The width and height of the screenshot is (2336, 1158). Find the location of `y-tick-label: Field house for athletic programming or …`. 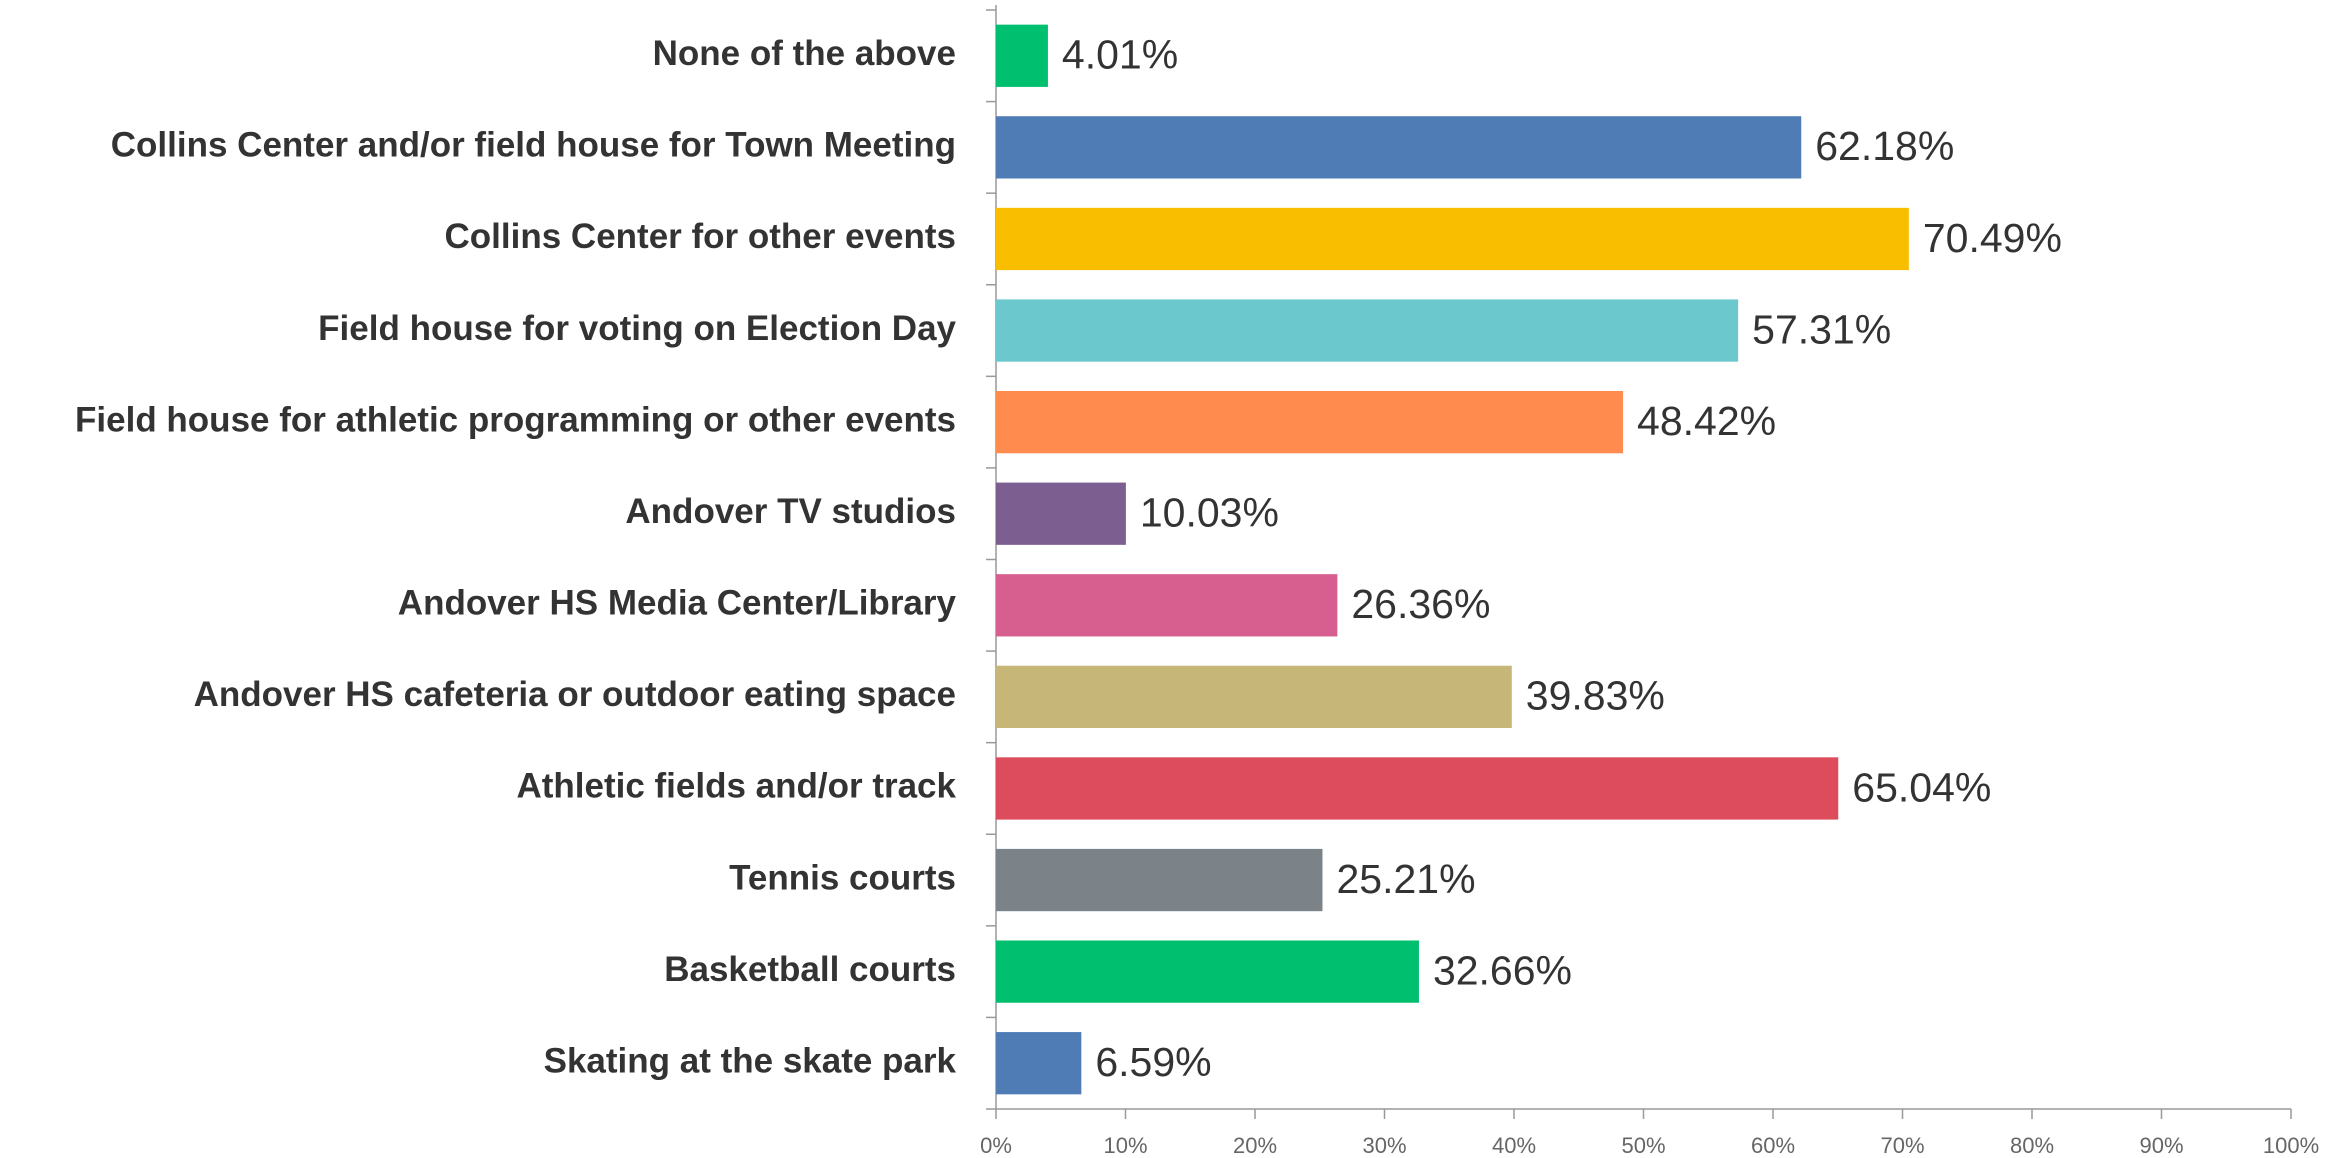

y-tick-label: Field house for athletic programming or … is located at coordinates (515, 419).